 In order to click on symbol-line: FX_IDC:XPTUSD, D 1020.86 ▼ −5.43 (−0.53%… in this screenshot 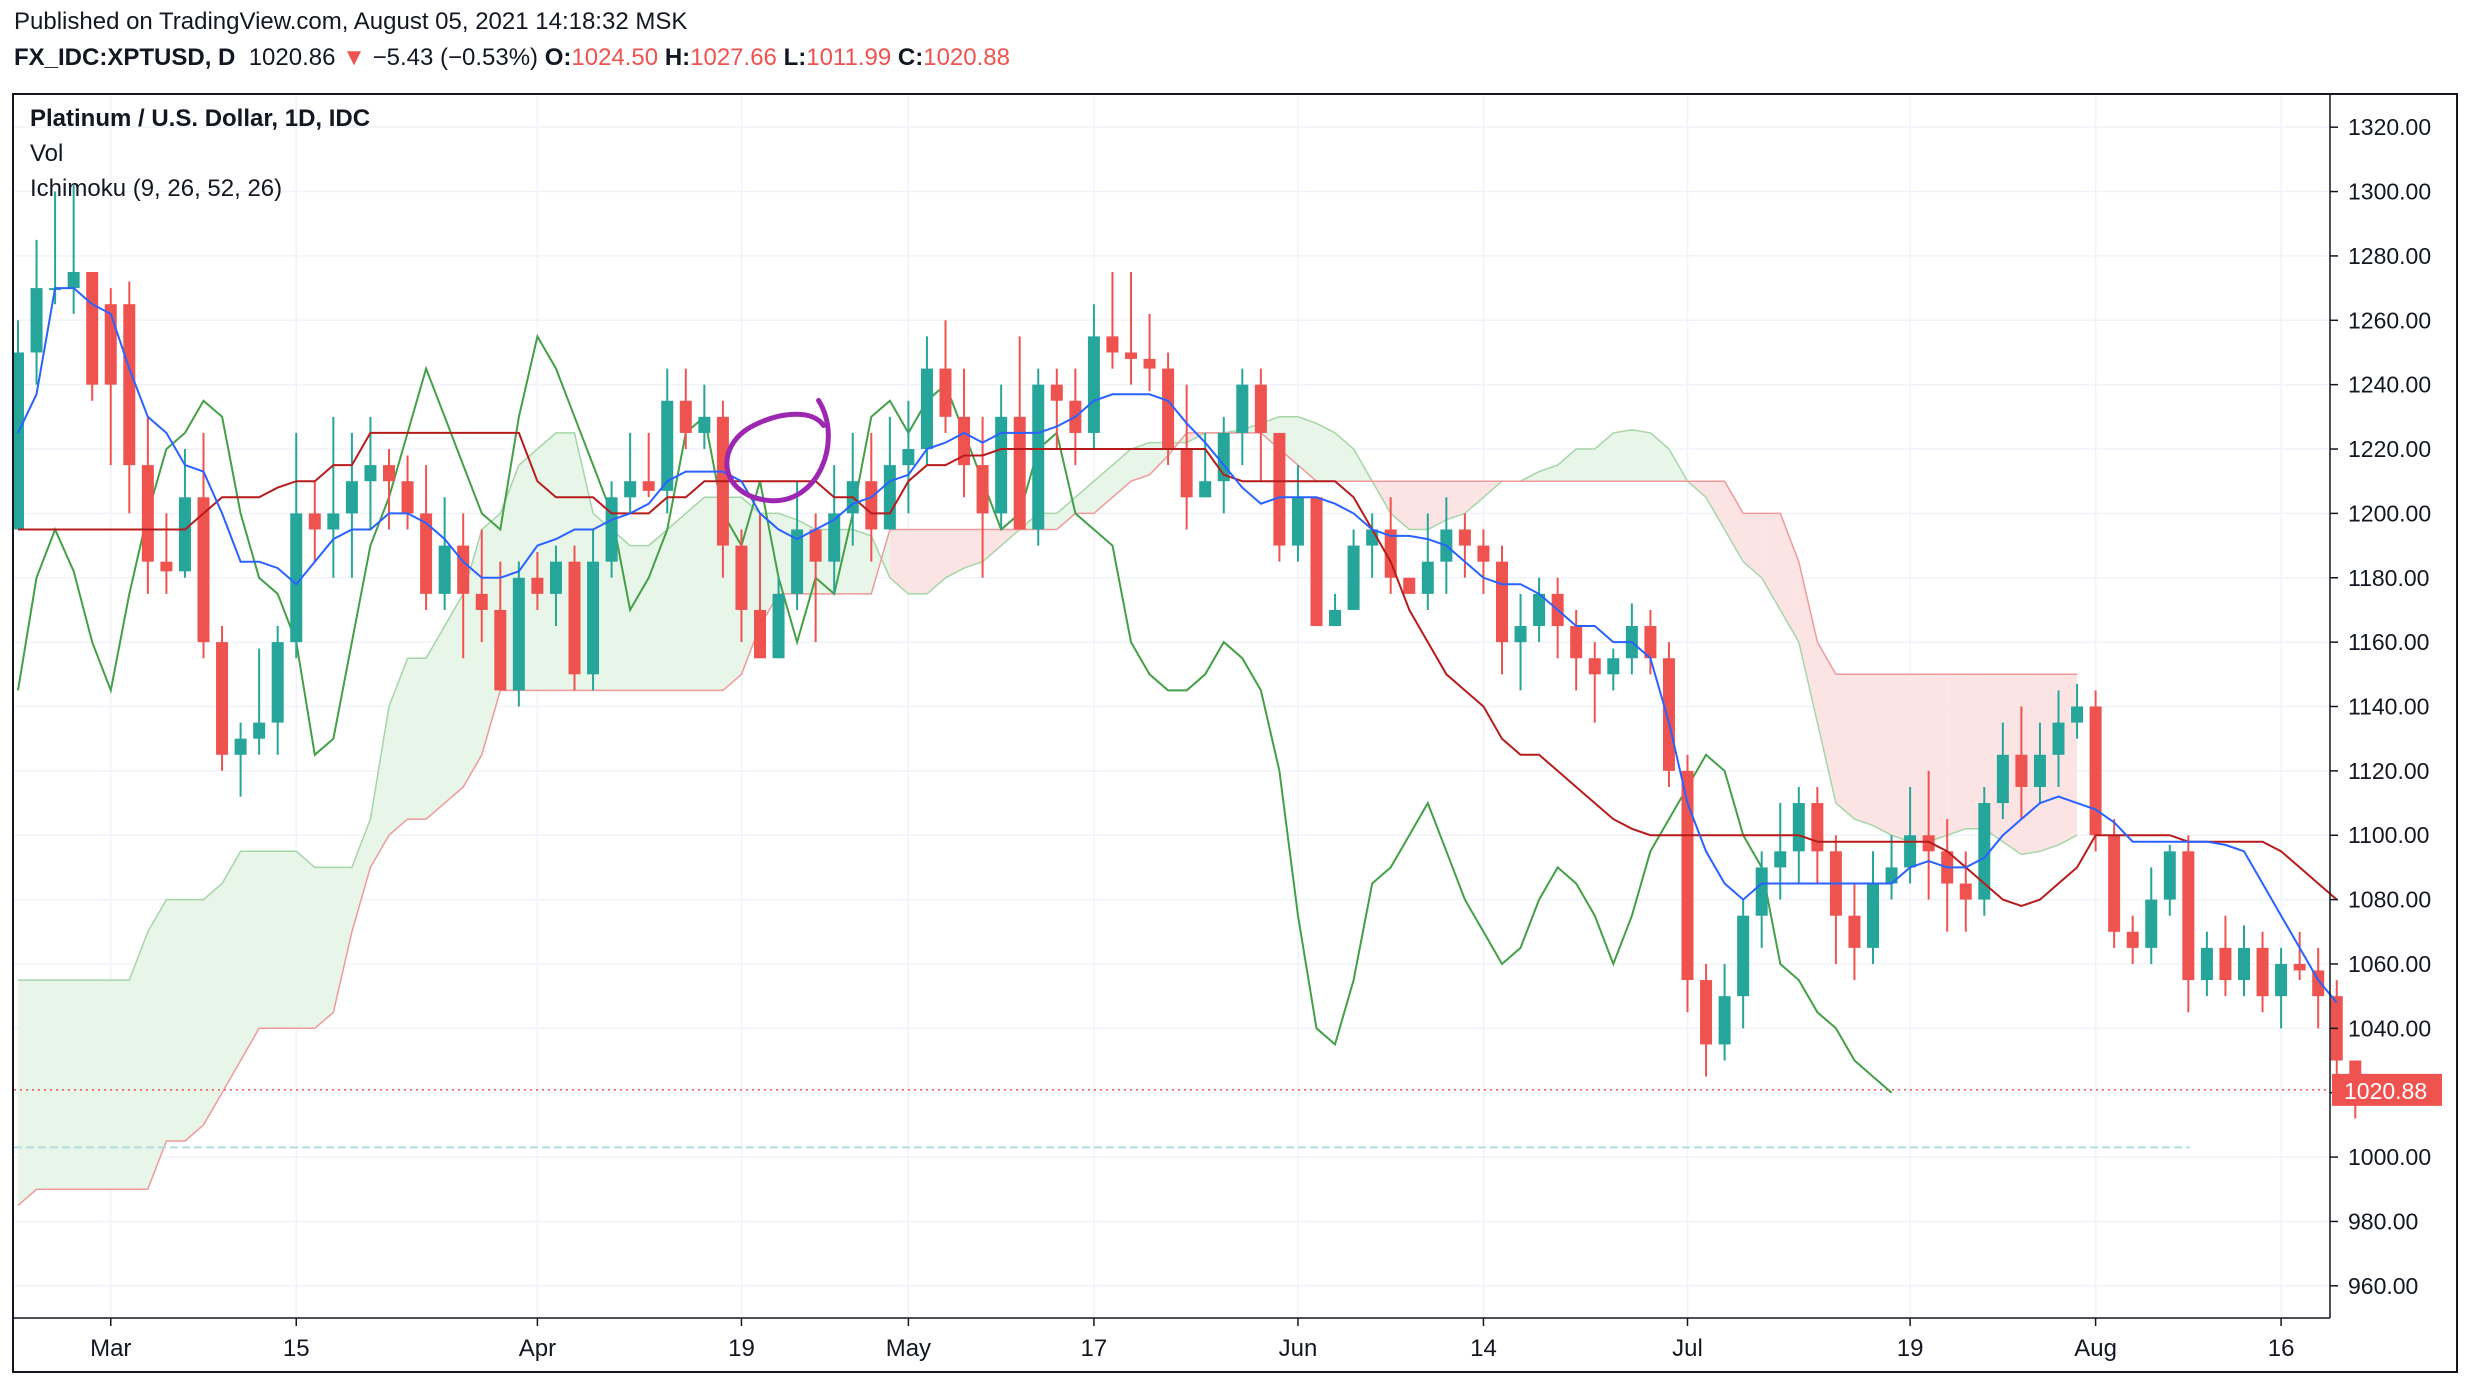, I will do `click(512, 58)`.